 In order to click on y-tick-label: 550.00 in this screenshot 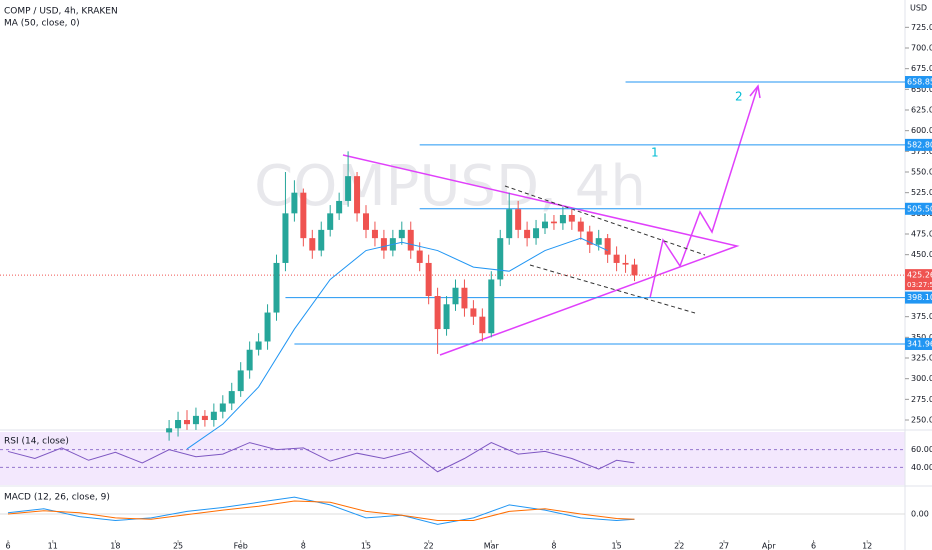, I will do `click(921, 172)`.